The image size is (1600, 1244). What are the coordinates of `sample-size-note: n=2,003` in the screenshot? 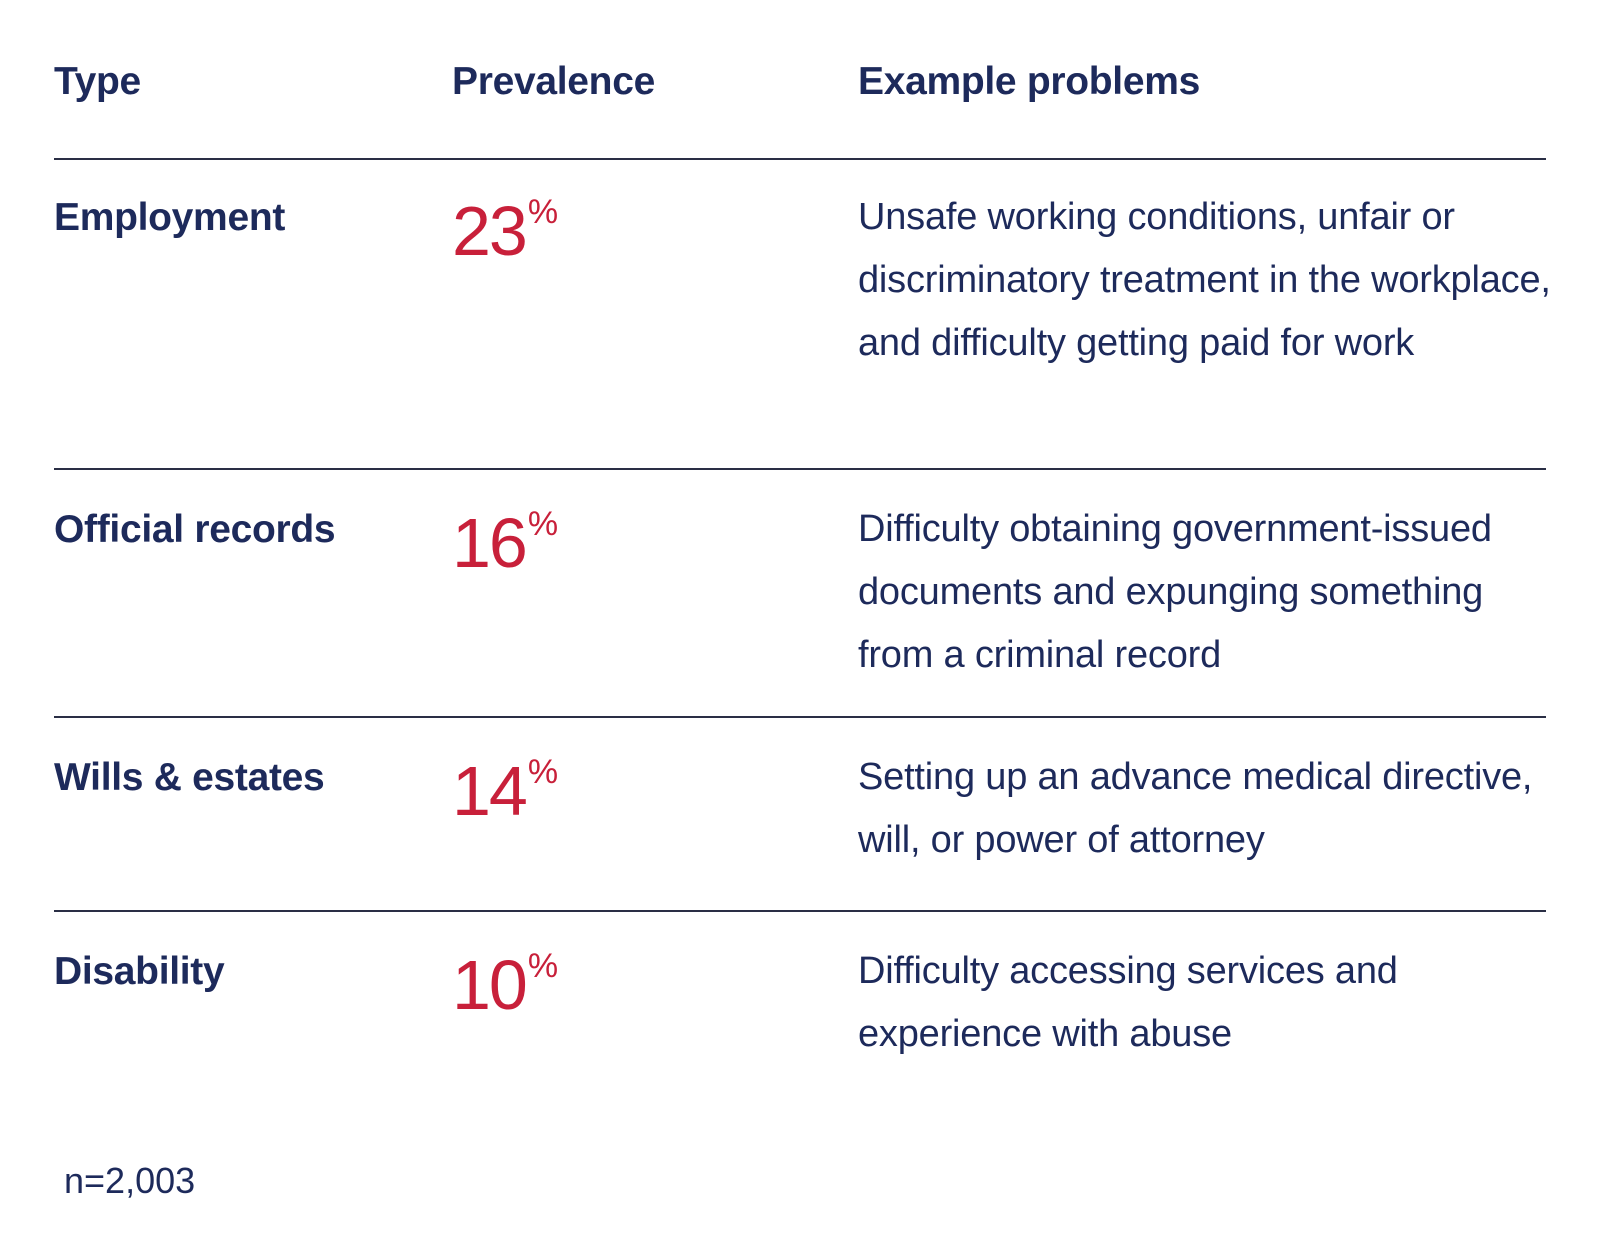 It's located at (130, 1180).